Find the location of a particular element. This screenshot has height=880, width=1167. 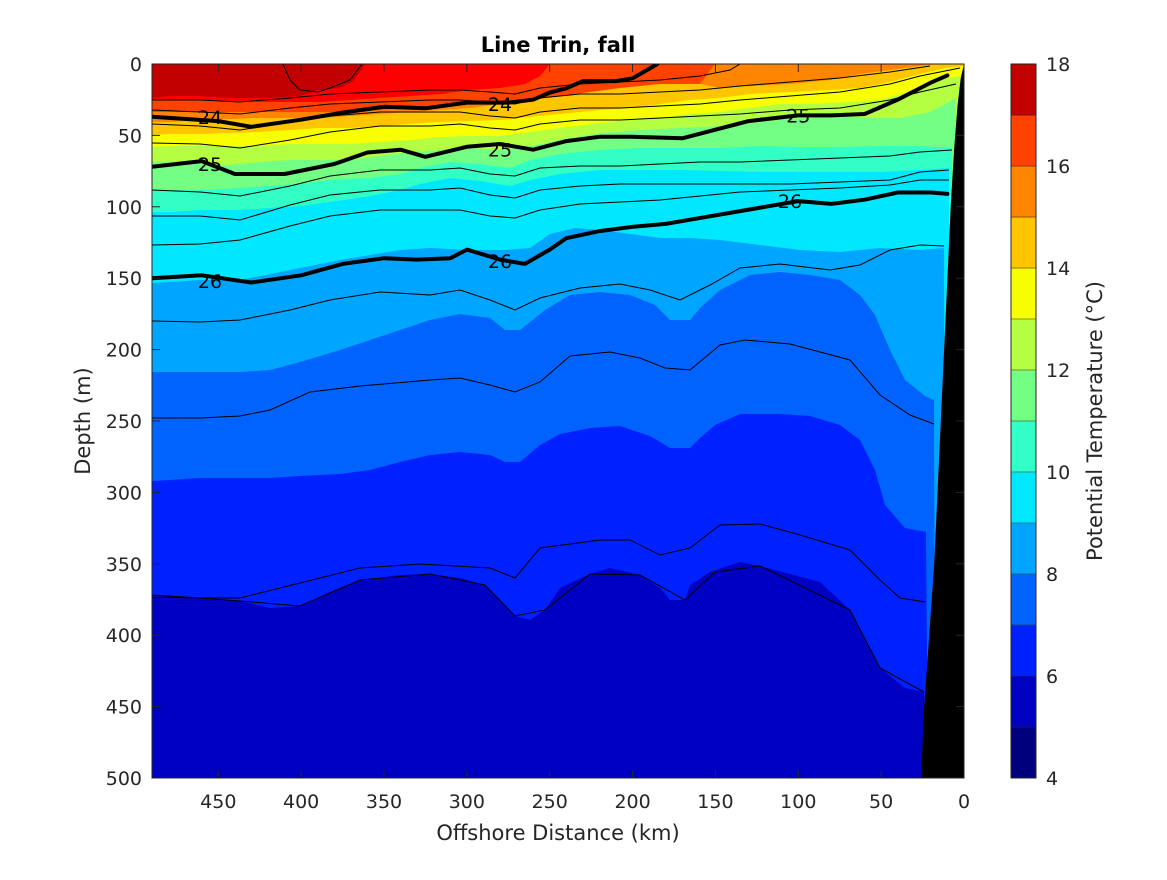

colorbar-tick-label: 14 is located at coordinates (1058, 269).